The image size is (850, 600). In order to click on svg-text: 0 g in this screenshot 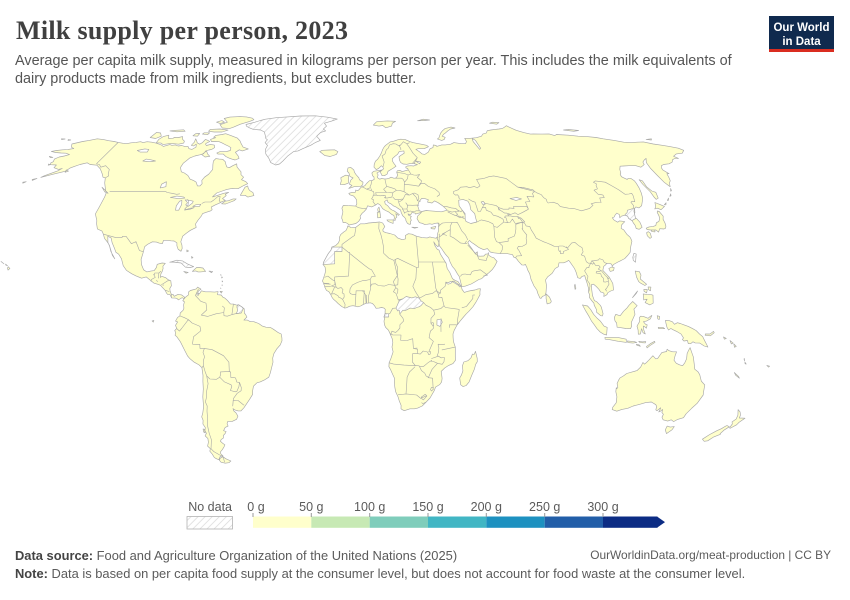, I will do `click(255, 507)`.